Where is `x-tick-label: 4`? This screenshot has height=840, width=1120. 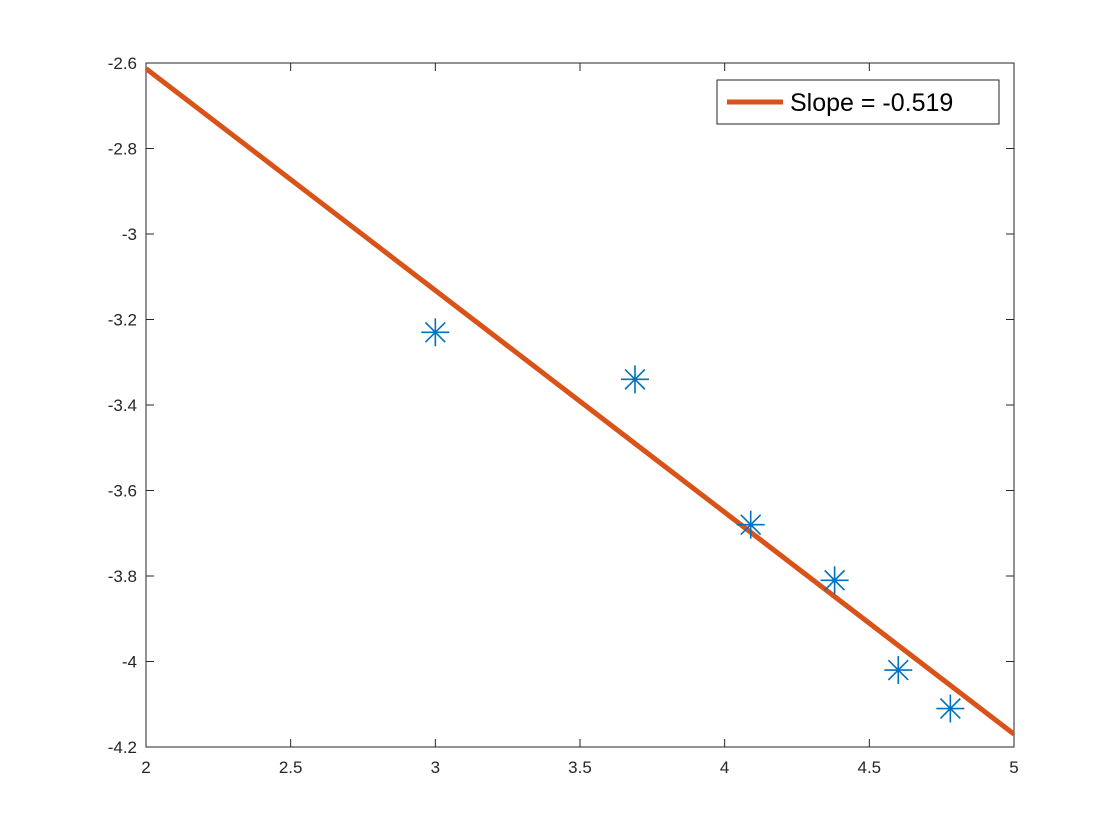 x-tick-label: 4 is located at coordinates (724, 767).